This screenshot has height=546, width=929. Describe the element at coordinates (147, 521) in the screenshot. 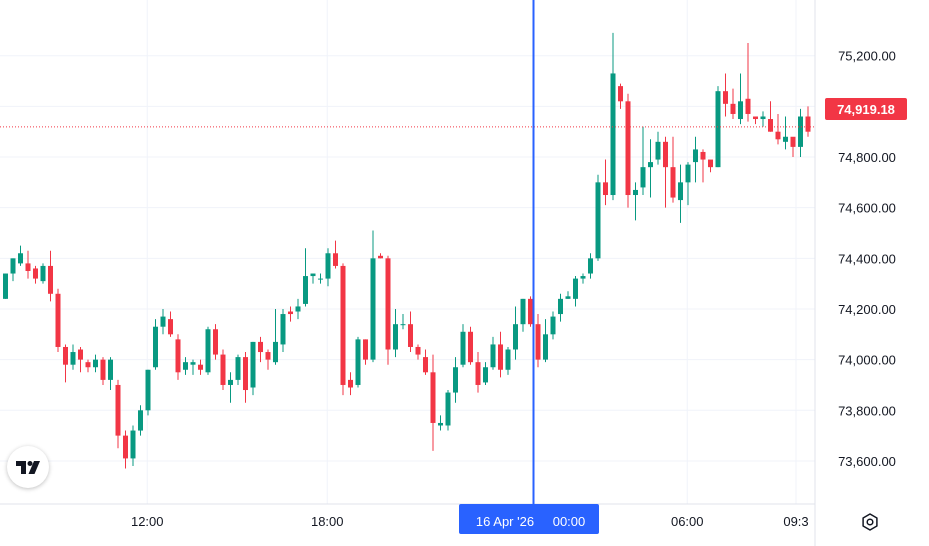

I see `x-tick-label: 12:00` at that location.